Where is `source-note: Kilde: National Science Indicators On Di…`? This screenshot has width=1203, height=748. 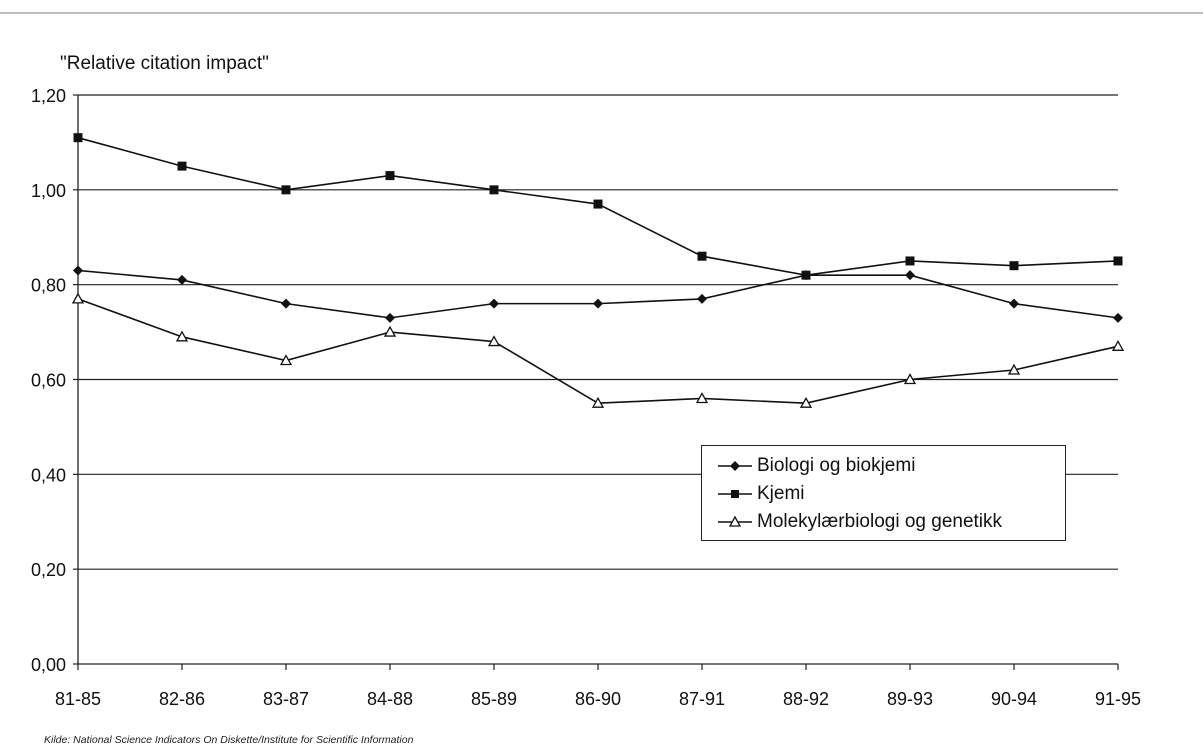 source-note: Kilde: National Science Indicators On Di… is located at coordinates (229, 740).